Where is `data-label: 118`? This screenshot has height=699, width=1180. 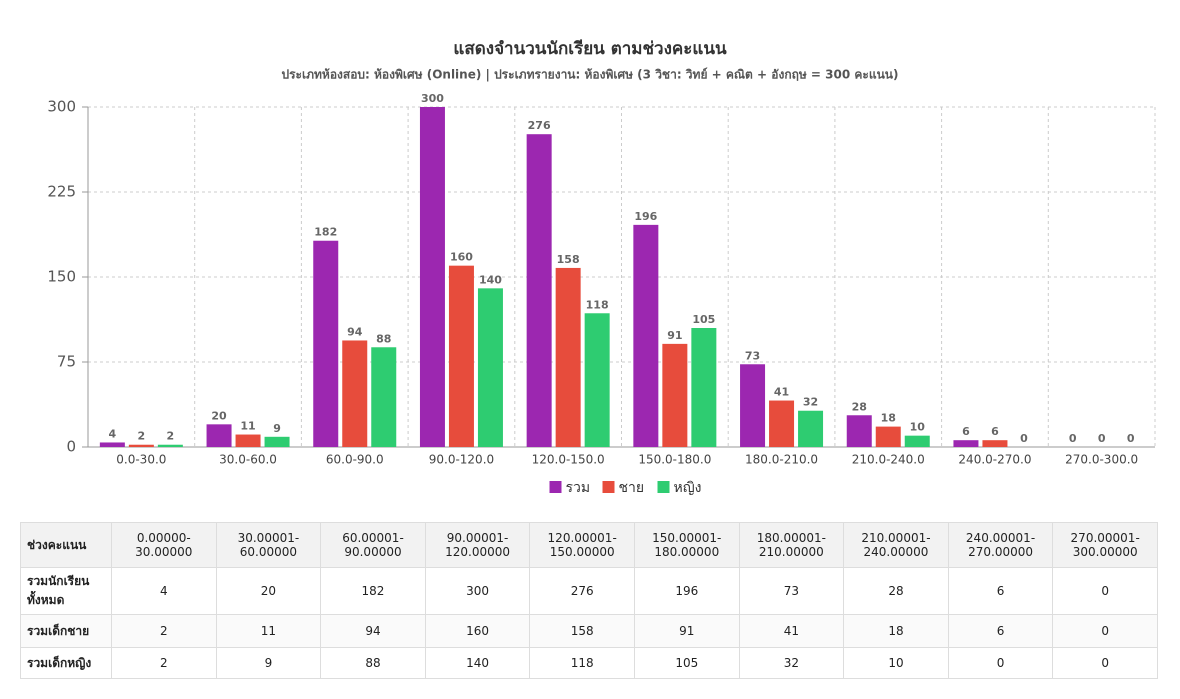
data-label: 118 is located at coordinates (597, 304).